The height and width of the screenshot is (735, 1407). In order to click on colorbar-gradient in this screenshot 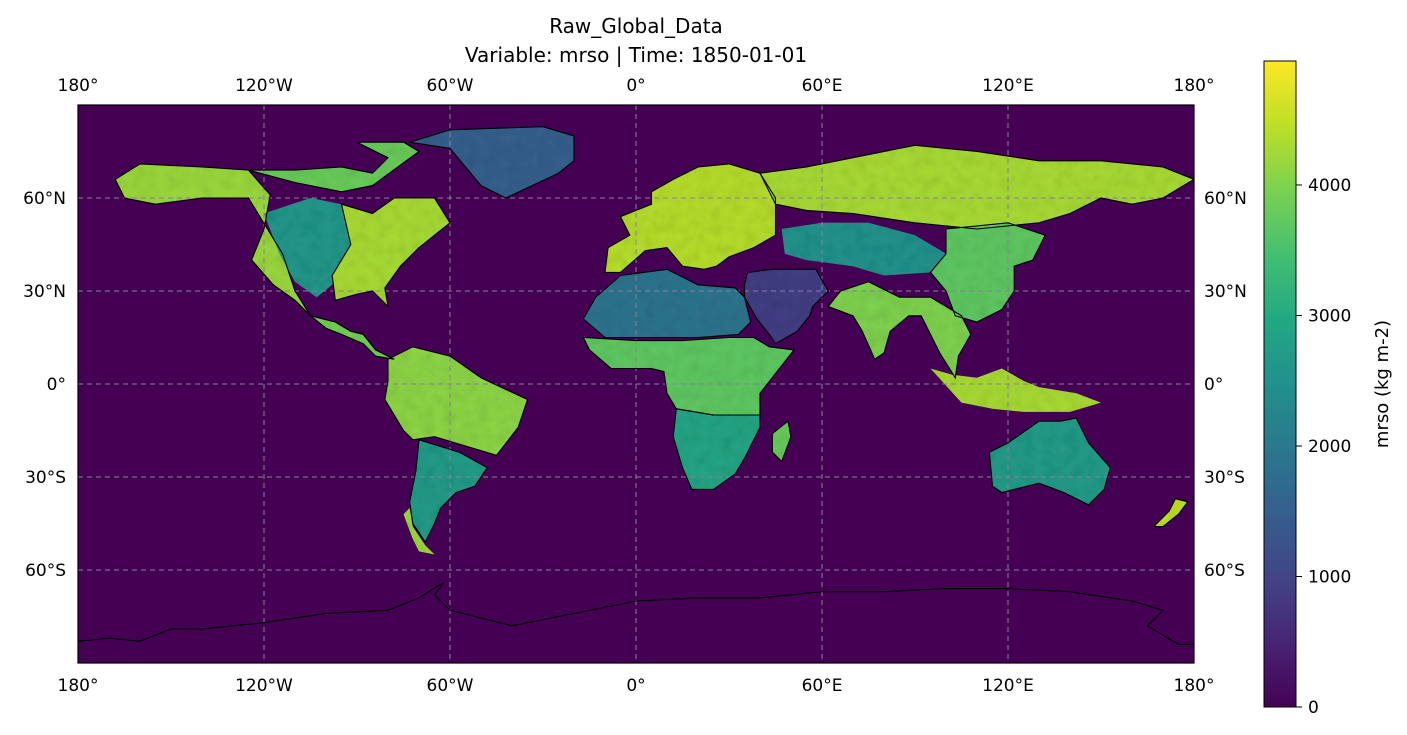, I will do `click(1280, 384)`.